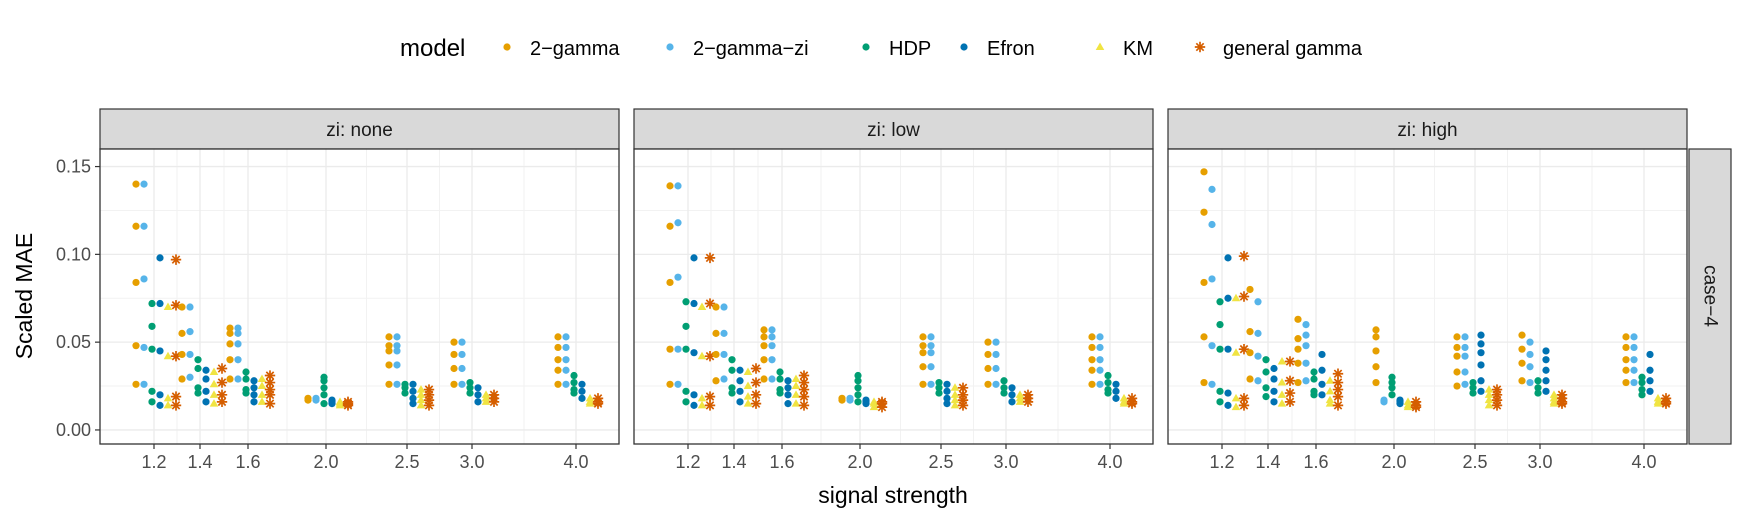  Describe the element at coordinates (432, 48) in the screenshot. I see `legend-title: model` at that location.